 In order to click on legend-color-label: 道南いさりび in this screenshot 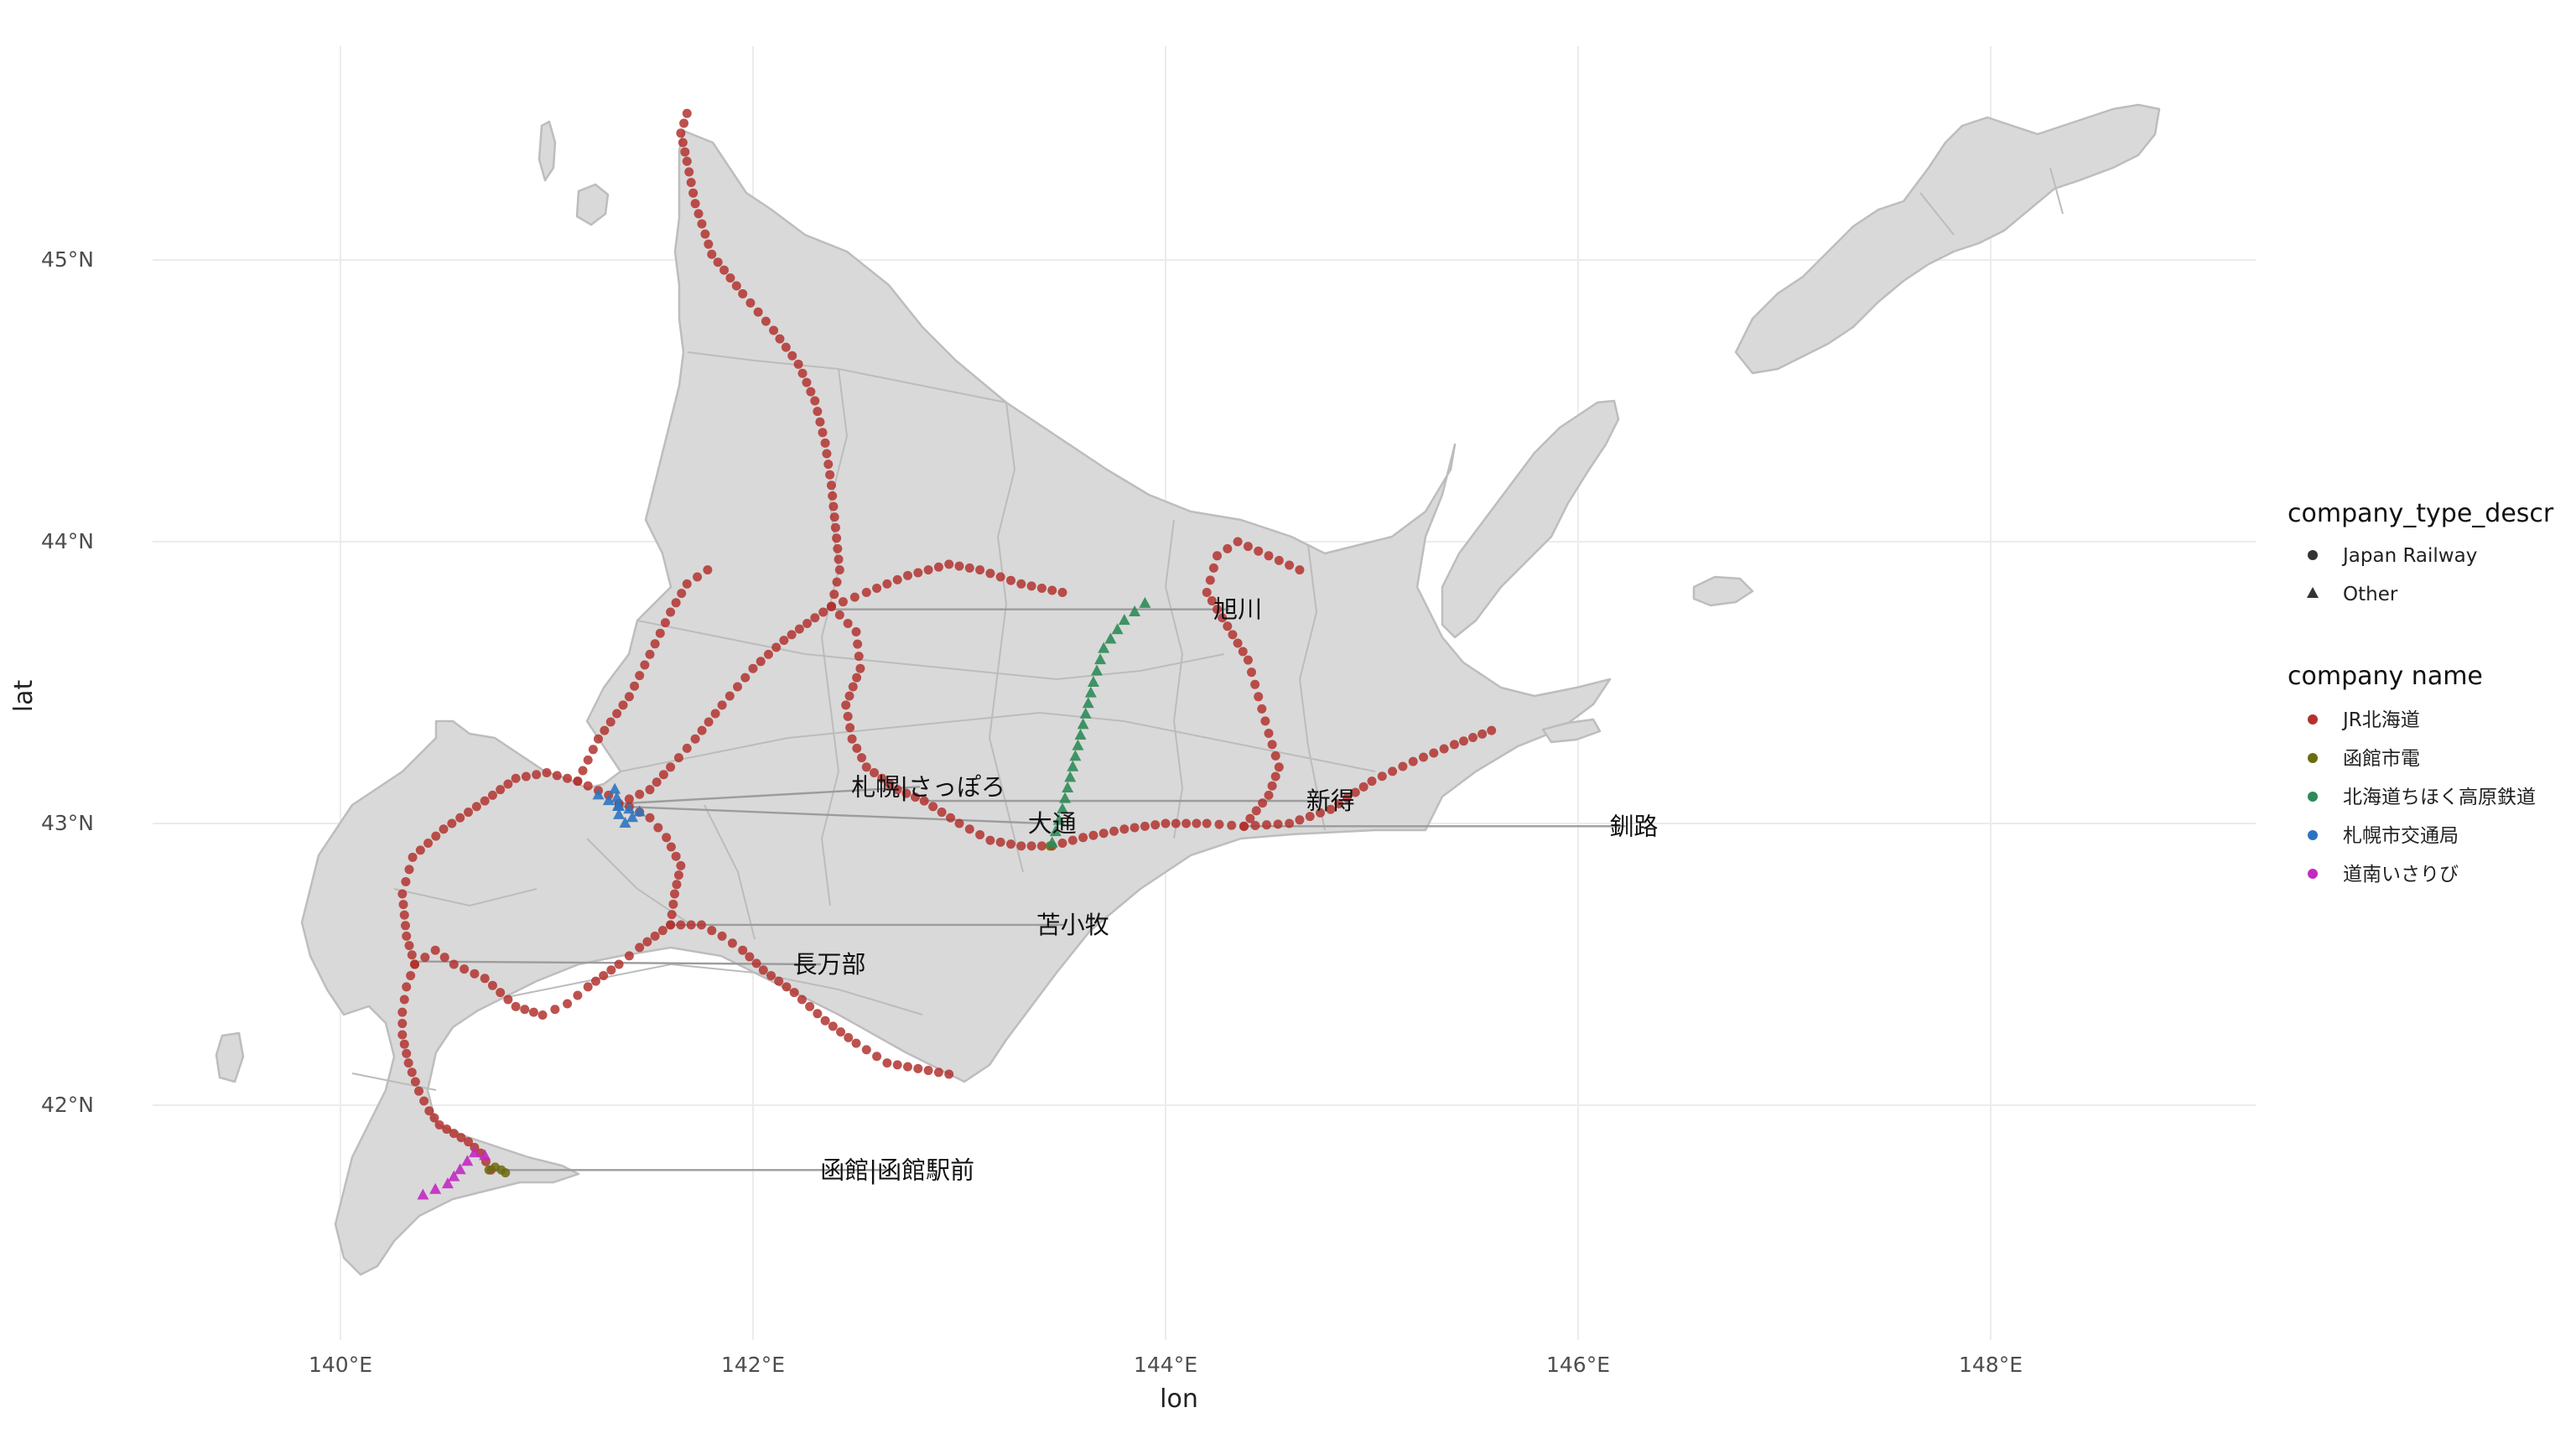, I will do `click(2401, 875)`.